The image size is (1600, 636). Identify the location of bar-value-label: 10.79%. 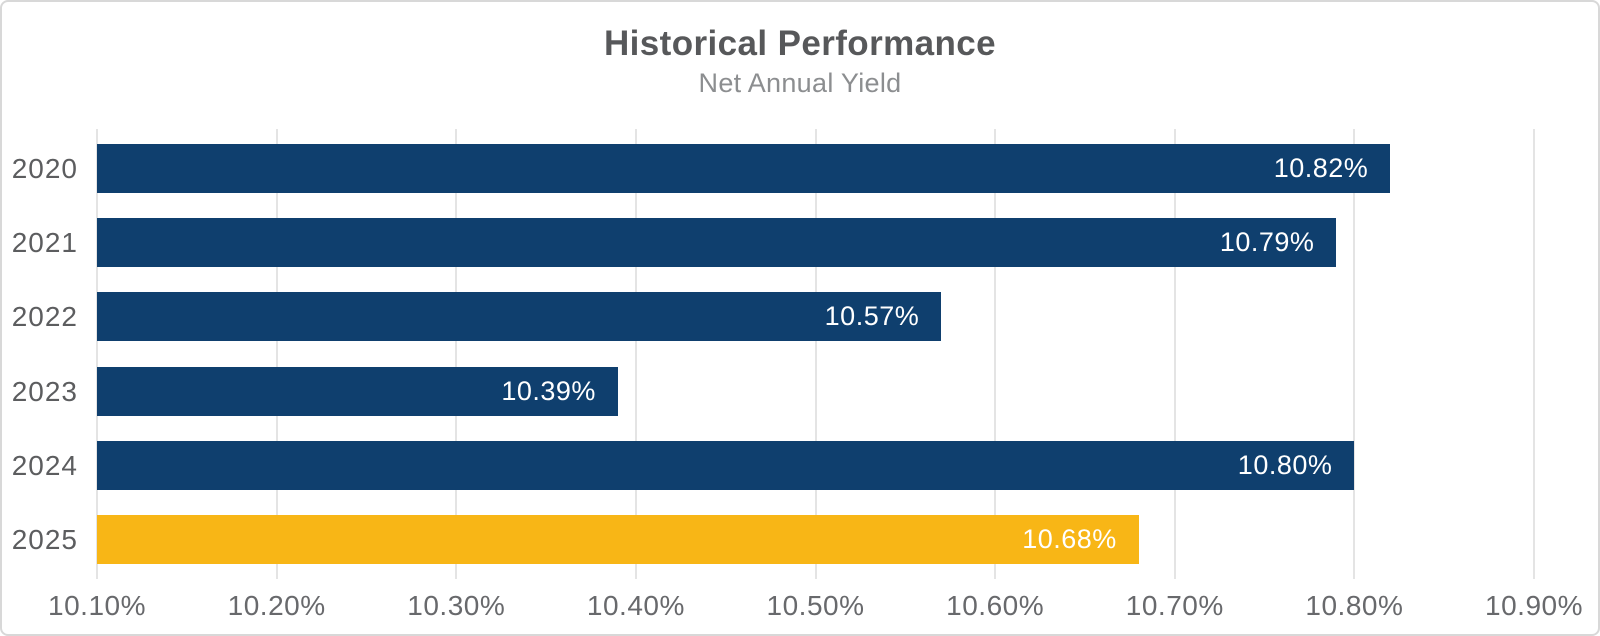
(1267, 242).